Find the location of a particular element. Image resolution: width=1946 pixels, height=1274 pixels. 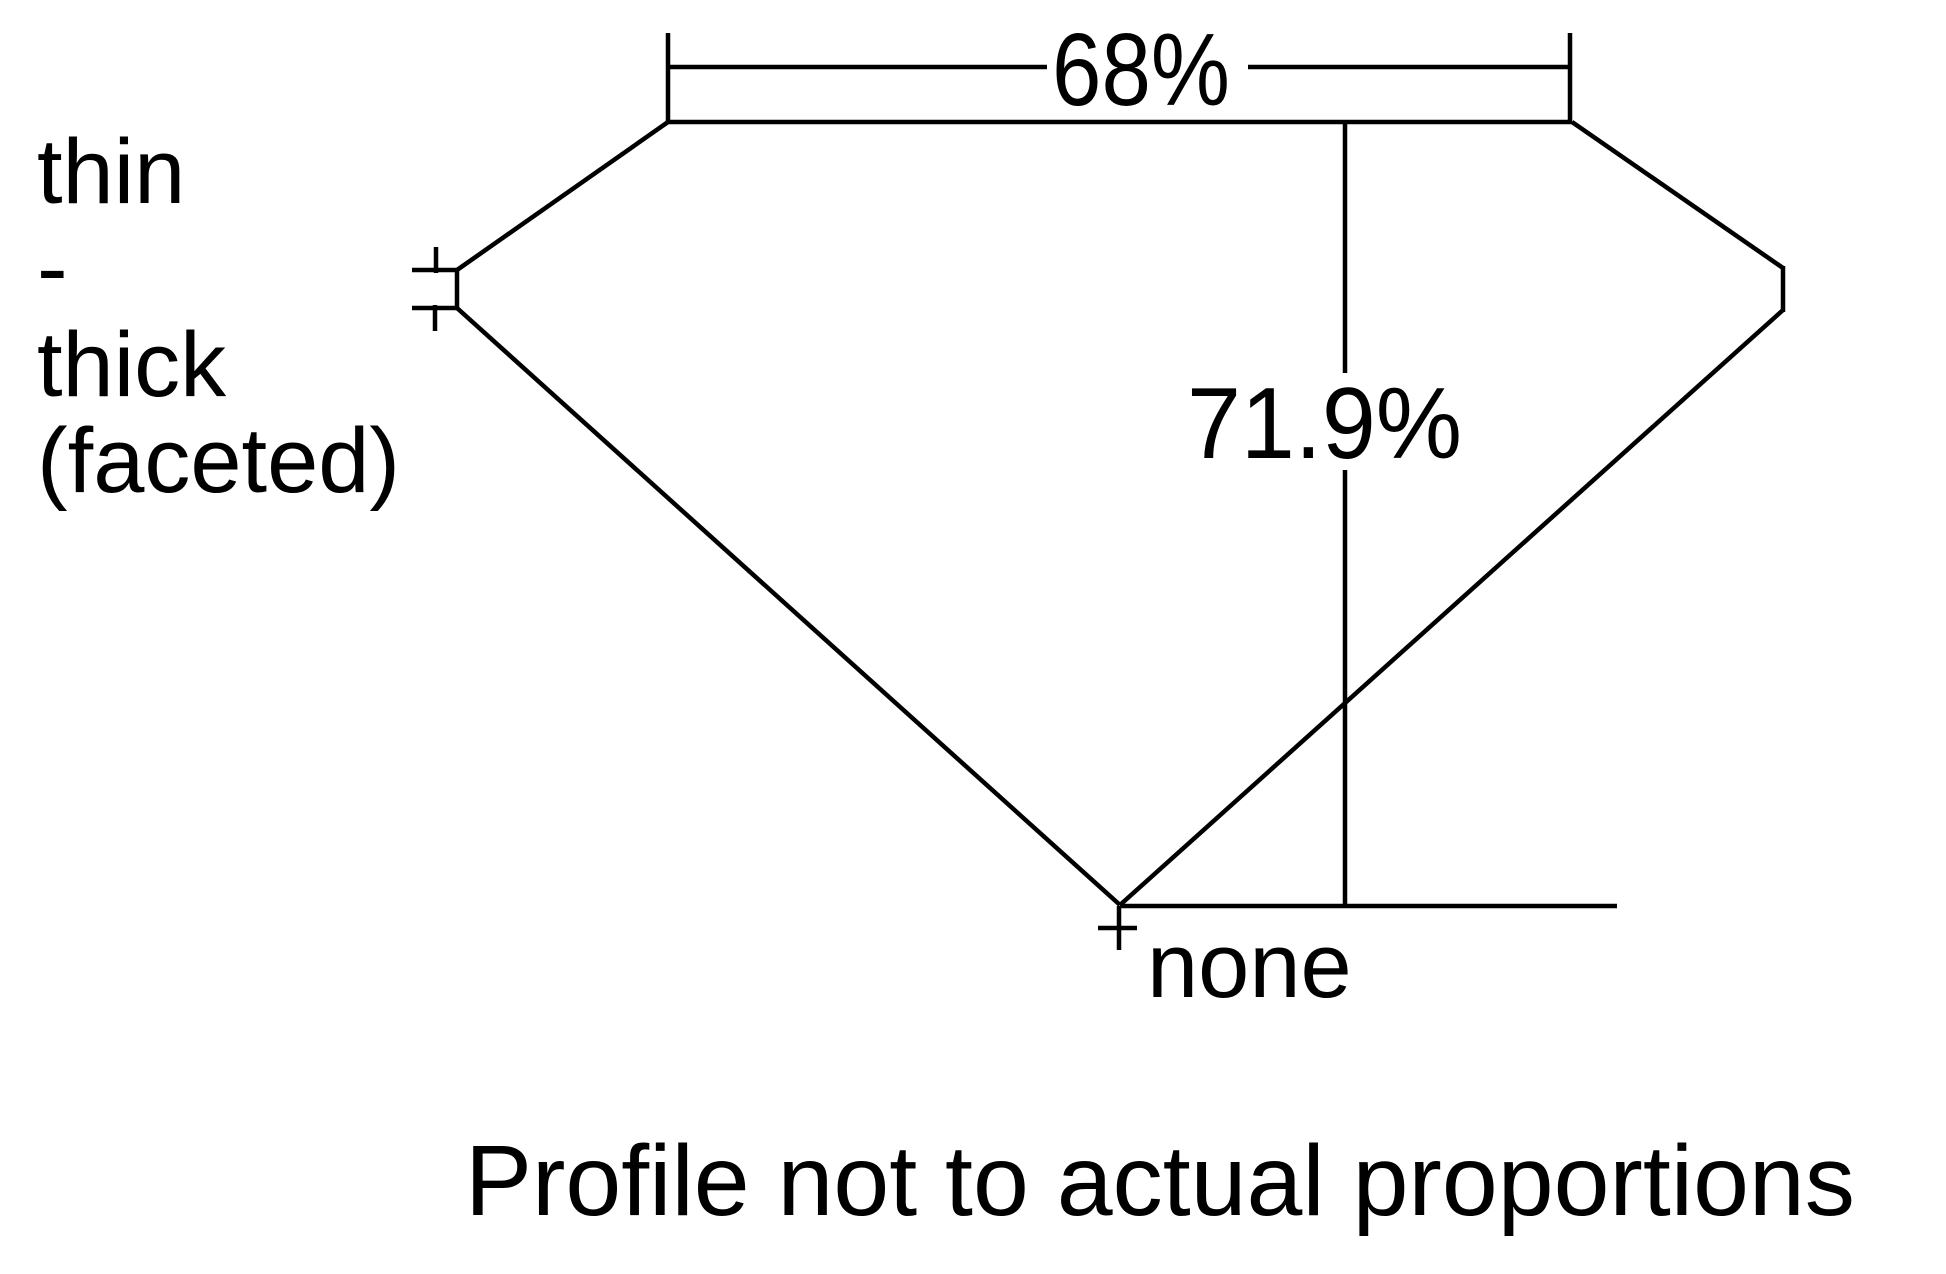

table-width-dimension is located at coordinates (1119, 78).